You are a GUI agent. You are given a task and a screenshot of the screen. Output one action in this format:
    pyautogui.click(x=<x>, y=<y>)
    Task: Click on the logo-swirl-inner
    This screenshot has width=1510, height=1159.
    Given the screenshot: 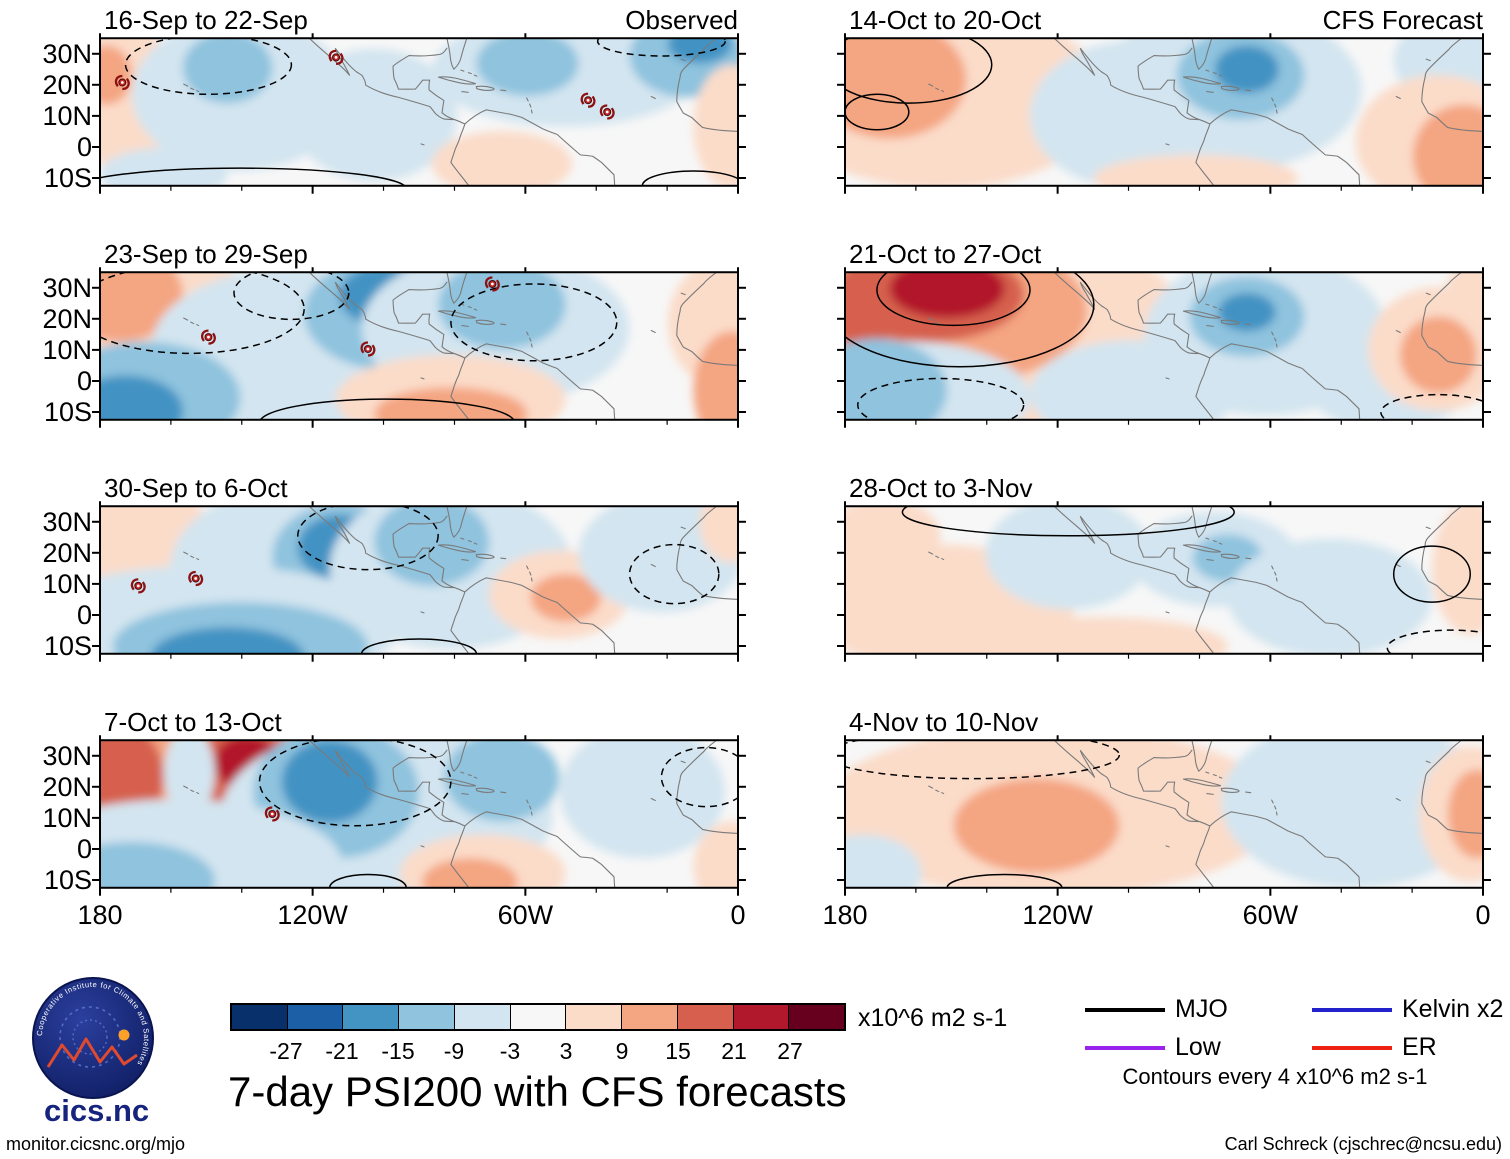 What is the action you would take?
    pyautogui.click(x=90, y=1037)
    